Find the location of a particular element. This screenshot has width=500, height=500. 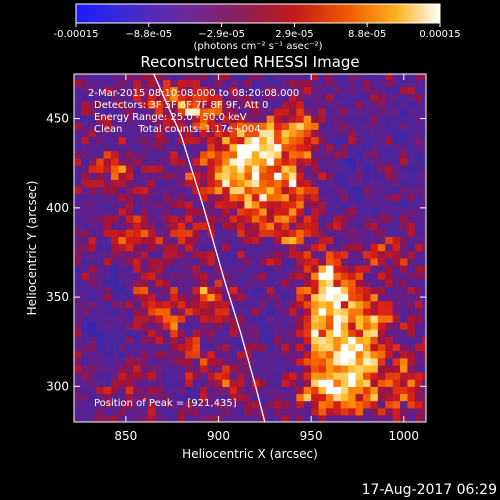

x-tick-label: 900 is located at coordinates (218, 436).